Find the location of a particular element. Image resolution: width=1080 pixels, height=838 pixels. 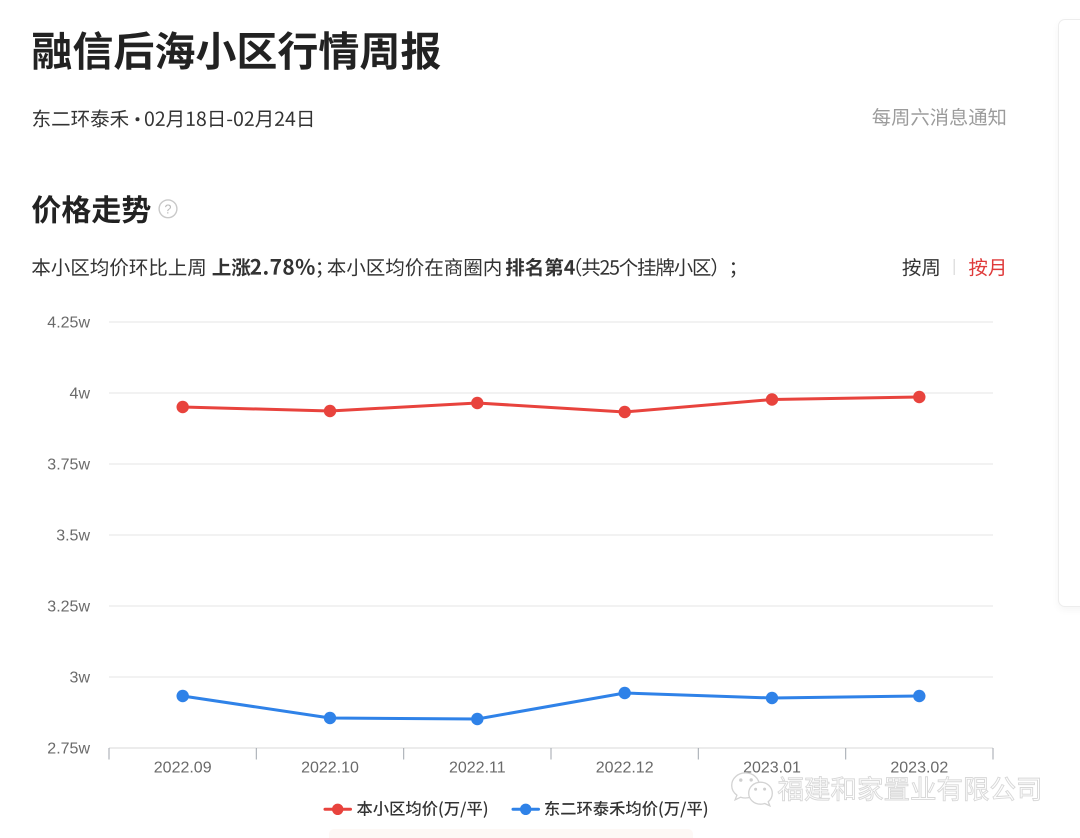

svg-text: 3.75w is located at coordinates (68, 465).